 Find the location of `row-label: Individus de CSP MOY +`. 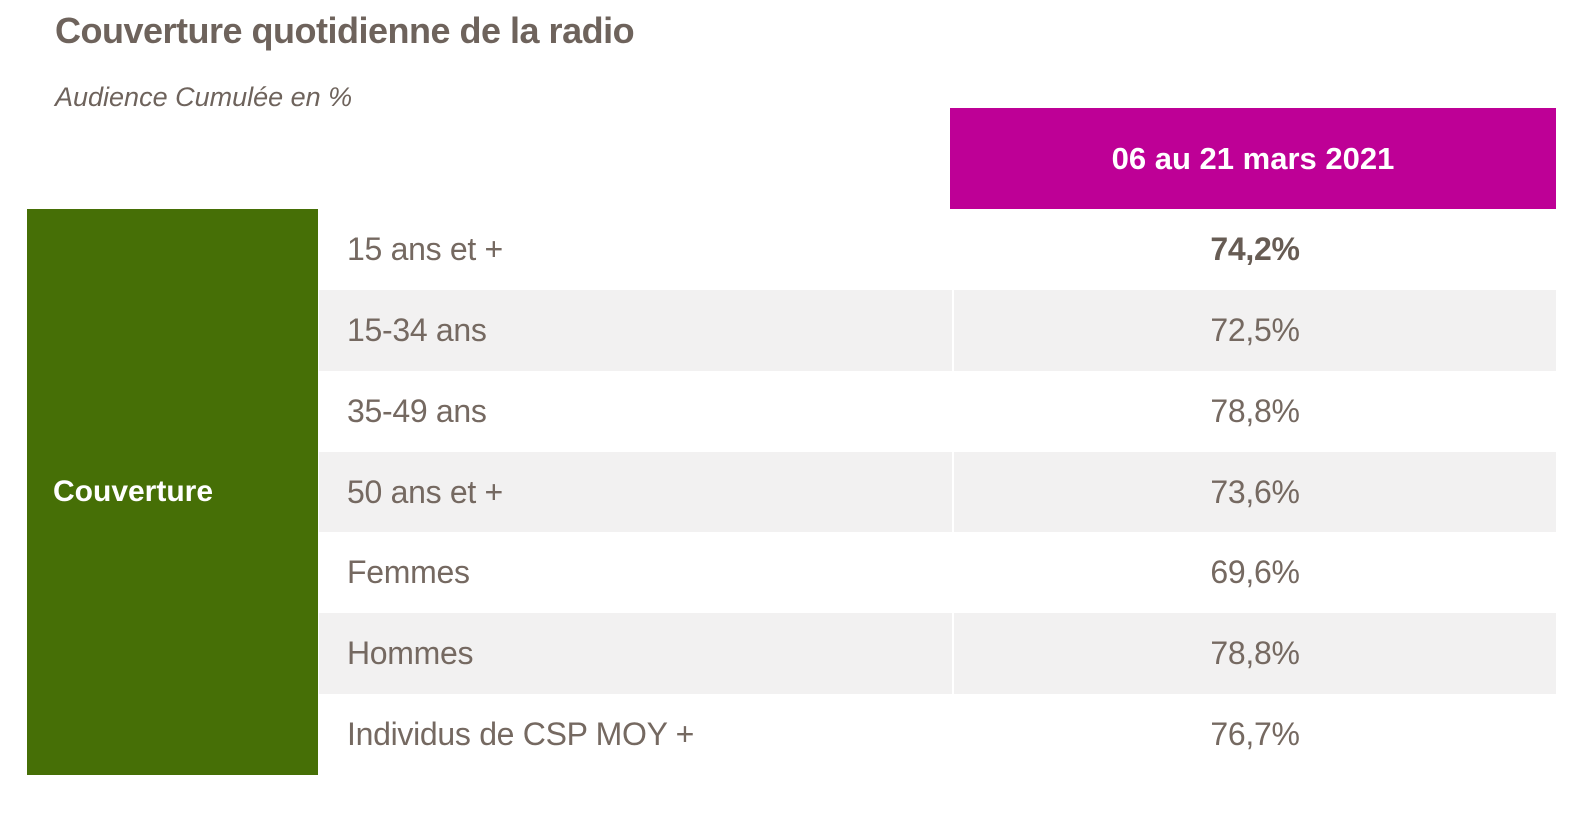

row-label: Individus de CSP MOY + is located at coordinates (521, 734).